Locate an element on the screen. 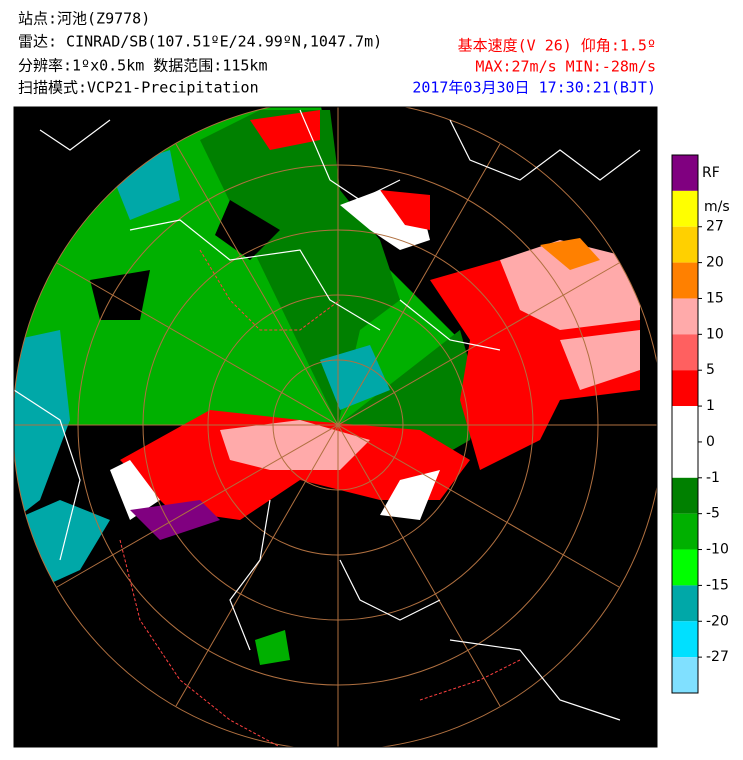 This screenshot has height=760, width=743. time: 2017年03月30日 17:30:21(BJT) is located at coordinates (534, 88).